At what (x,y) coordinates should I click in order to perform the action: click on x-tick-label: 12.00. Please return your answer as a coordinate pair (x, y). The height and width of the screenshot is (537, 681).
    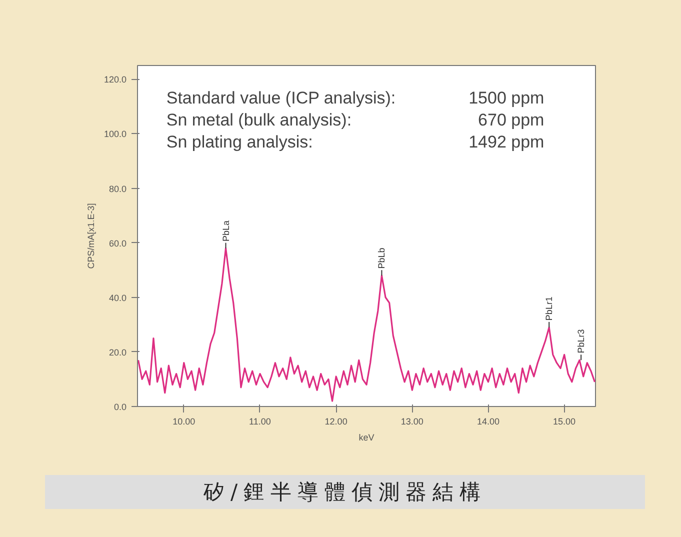
    Looking at the image, I should click on (336, 421).